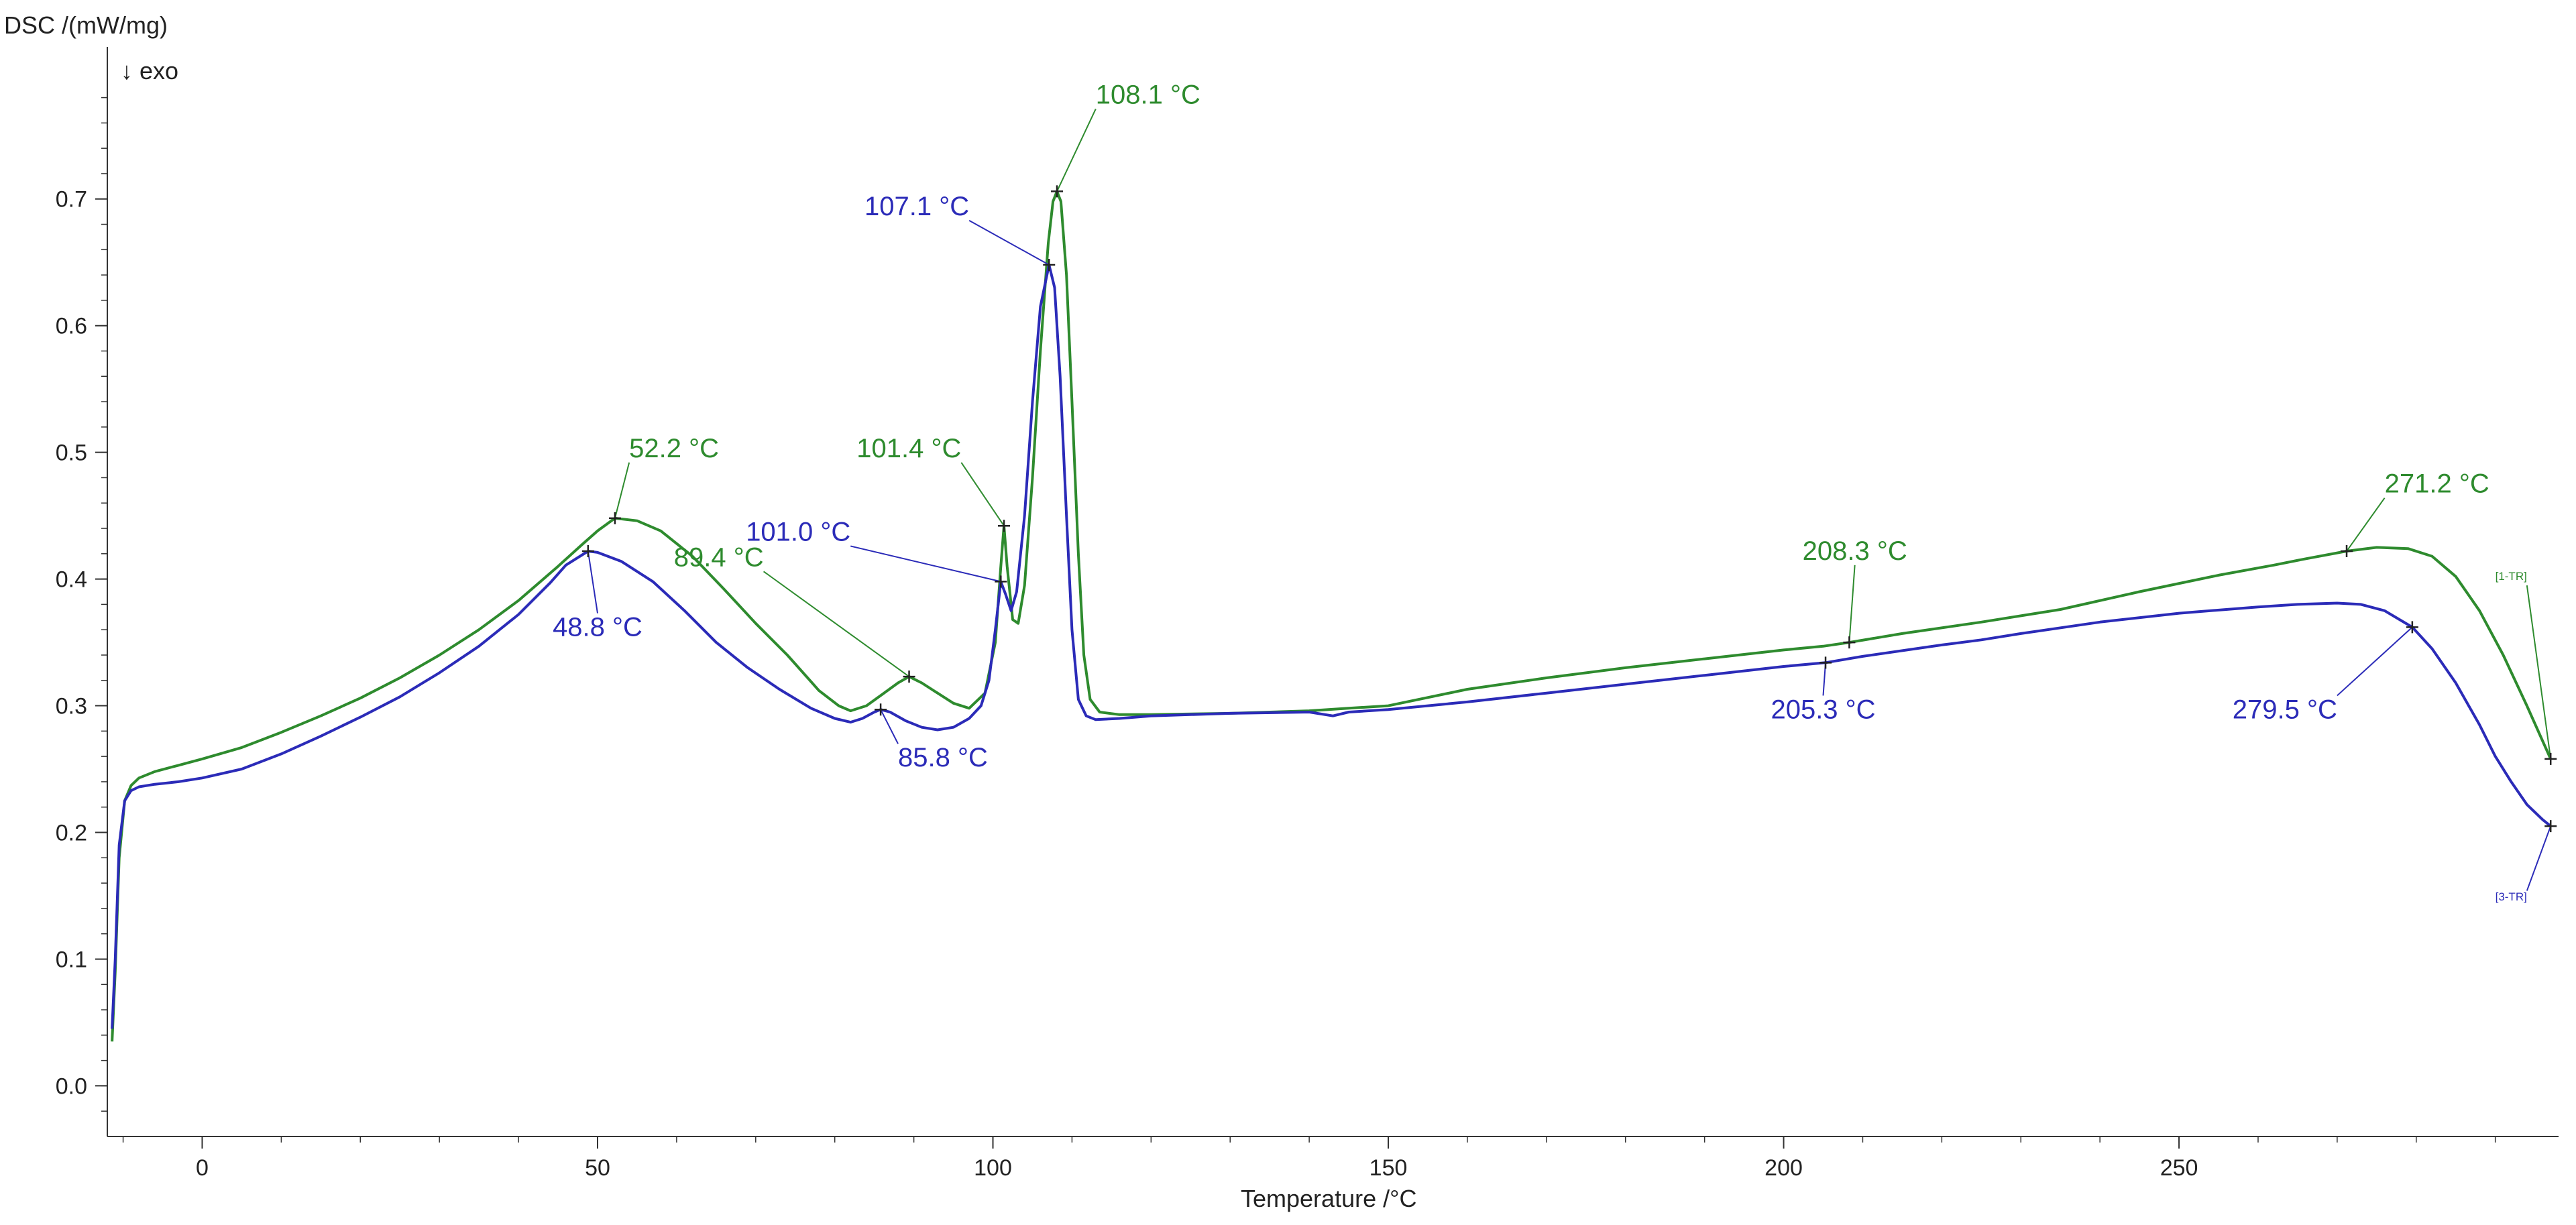 The image size is (2576, 1225). I want to click on x-tick-label: 100, so click(993, 1168).